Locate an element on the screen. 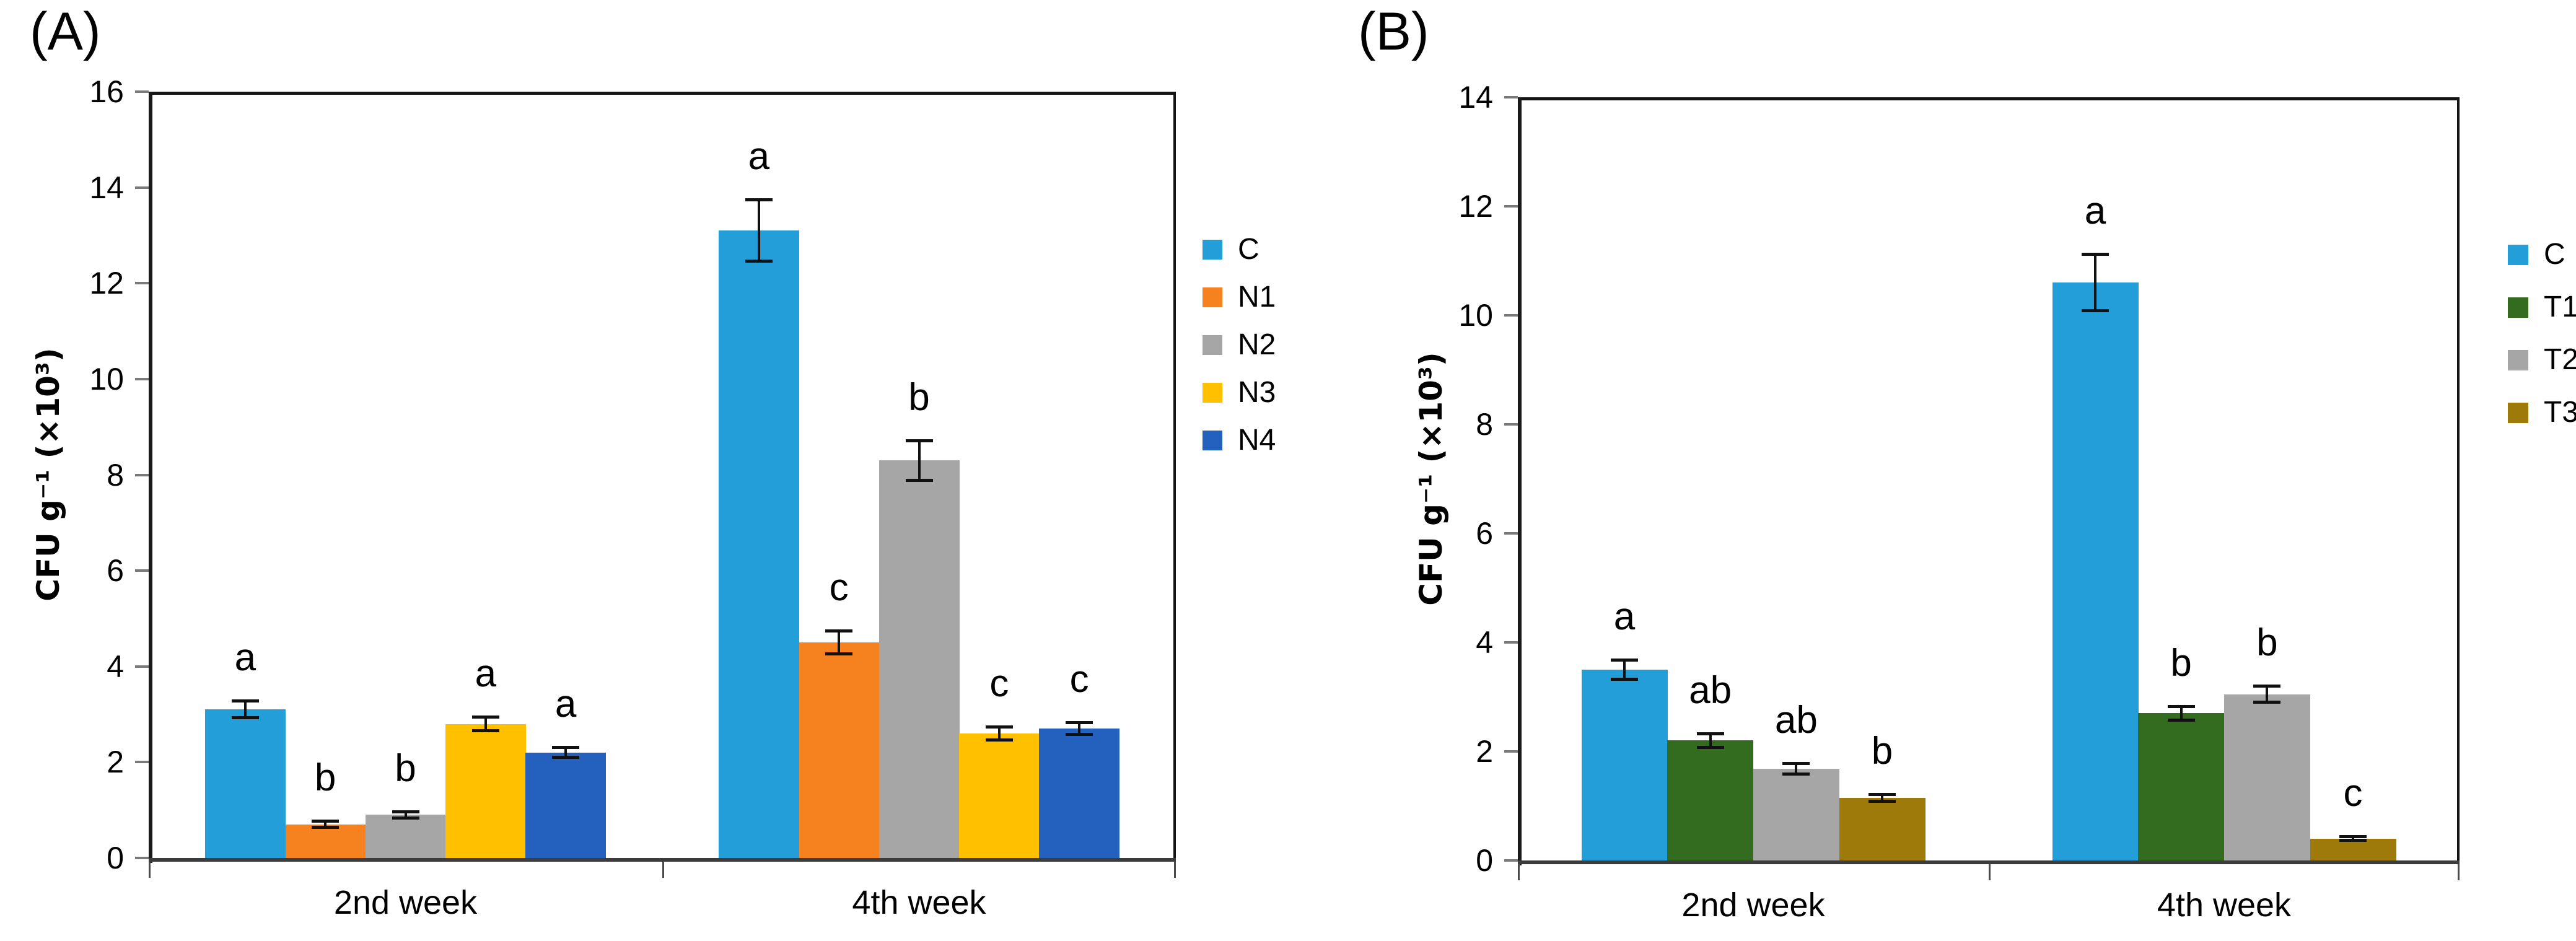 This screenshot has width=2576, height=941. legend-swatch-a-n2 is located at coordinates (1212, 345).